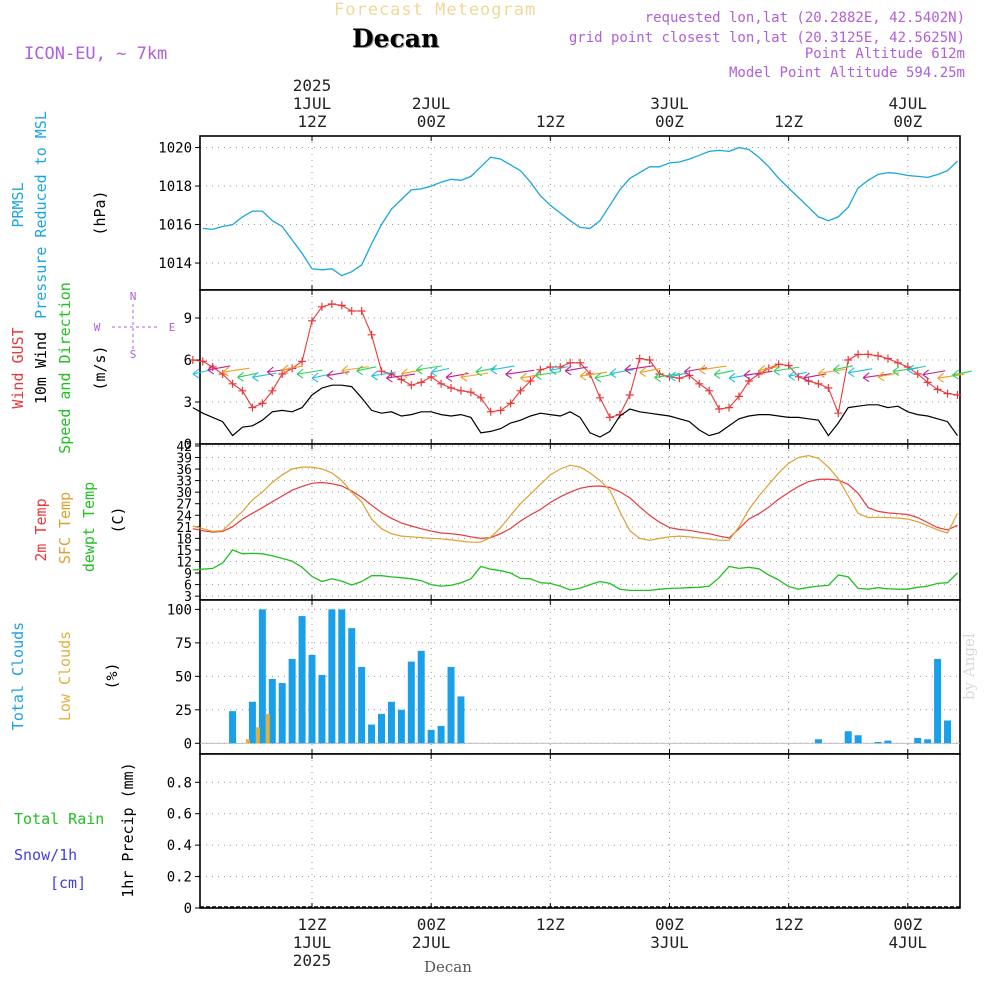 The image size is (1000, 1000). I want to click on y-tick-label: 42, so click(184, 447).